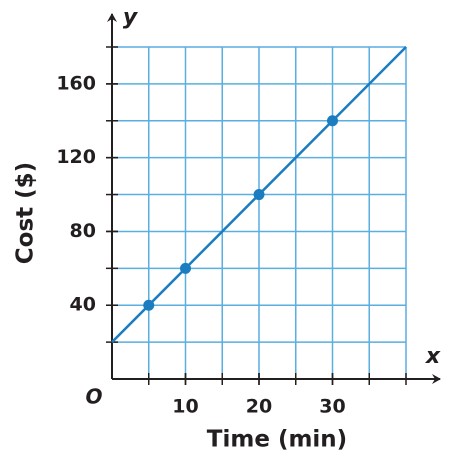 The image size is (451, 463). What do you see at coordinates (433, 356) in the screenshot?
I see `x-axis-name: x` at bounding box center [433, 356].